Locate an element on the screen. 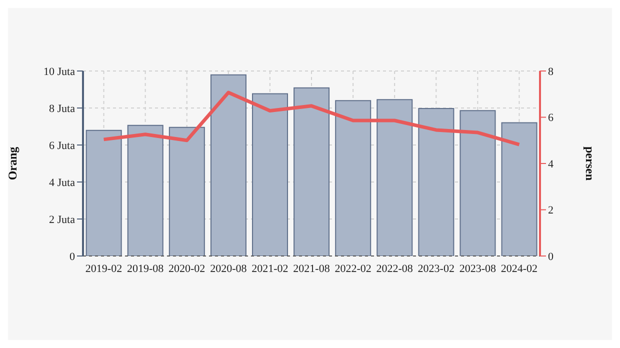 This screenshot has width=620, height=348. y-axis-title: Orang is located at coordinates (12, 163).